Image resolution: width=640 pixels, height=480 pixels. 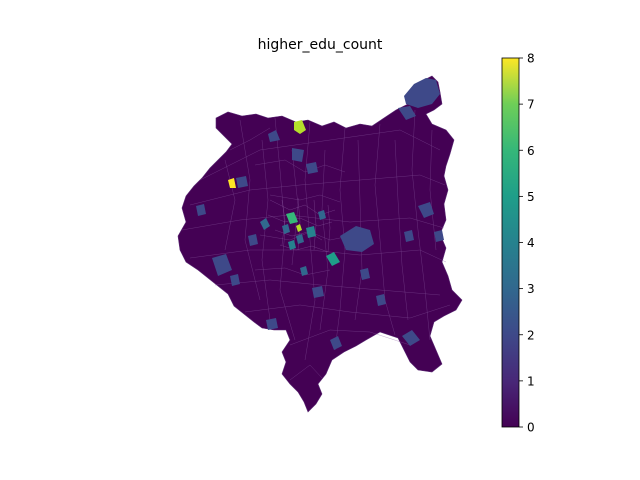 I want to click on colorbar: 0 1 2 3 4 5 6 7 8, so click(x=518, y=243).